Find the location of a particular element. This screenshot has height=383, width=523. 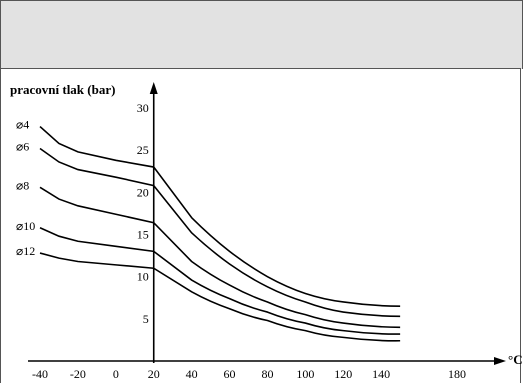

x-tick-label: 80 is located at coordinates (267, 374).